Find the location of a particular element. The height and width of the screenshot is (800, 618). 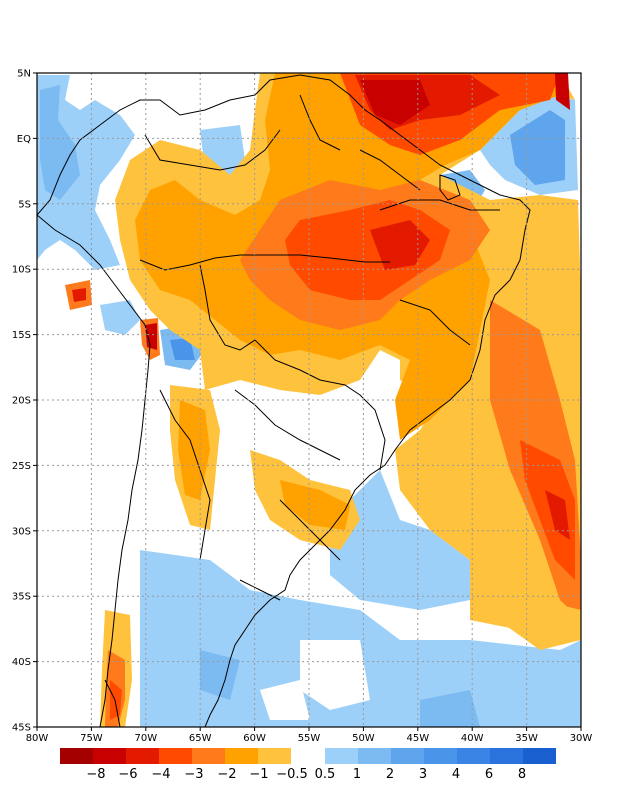

lat-tick-label: 10S is located at coordinates (21, 270).